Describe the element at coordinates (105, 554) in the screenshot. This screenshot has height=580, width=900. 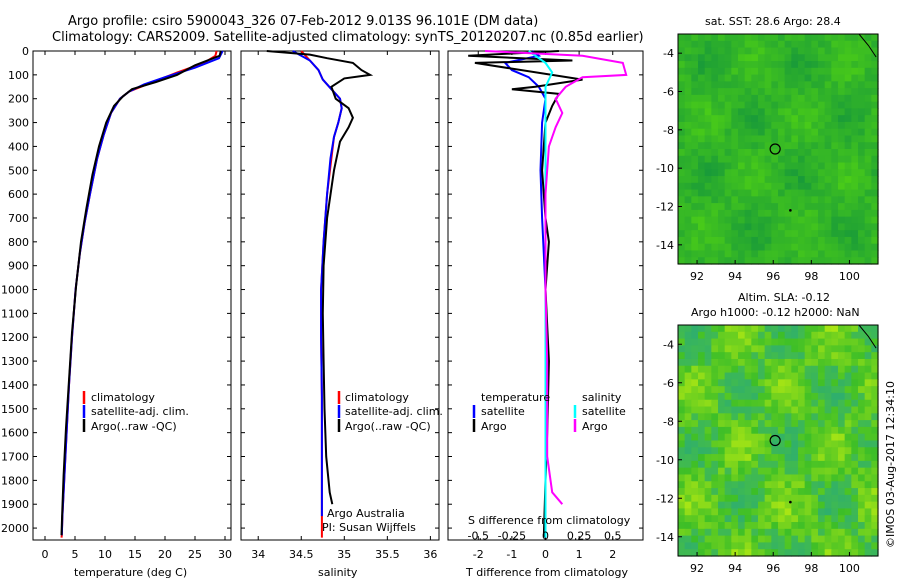
I see `x-tick-label: 10` at that location.